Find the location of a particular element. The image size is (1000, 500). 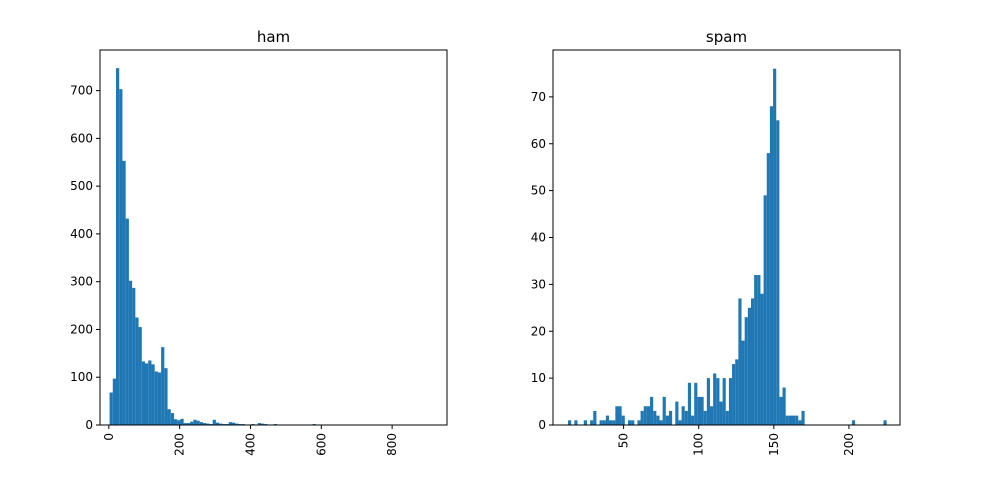

ham-y-tick-label: 0 is located at coordinates (89, 425).